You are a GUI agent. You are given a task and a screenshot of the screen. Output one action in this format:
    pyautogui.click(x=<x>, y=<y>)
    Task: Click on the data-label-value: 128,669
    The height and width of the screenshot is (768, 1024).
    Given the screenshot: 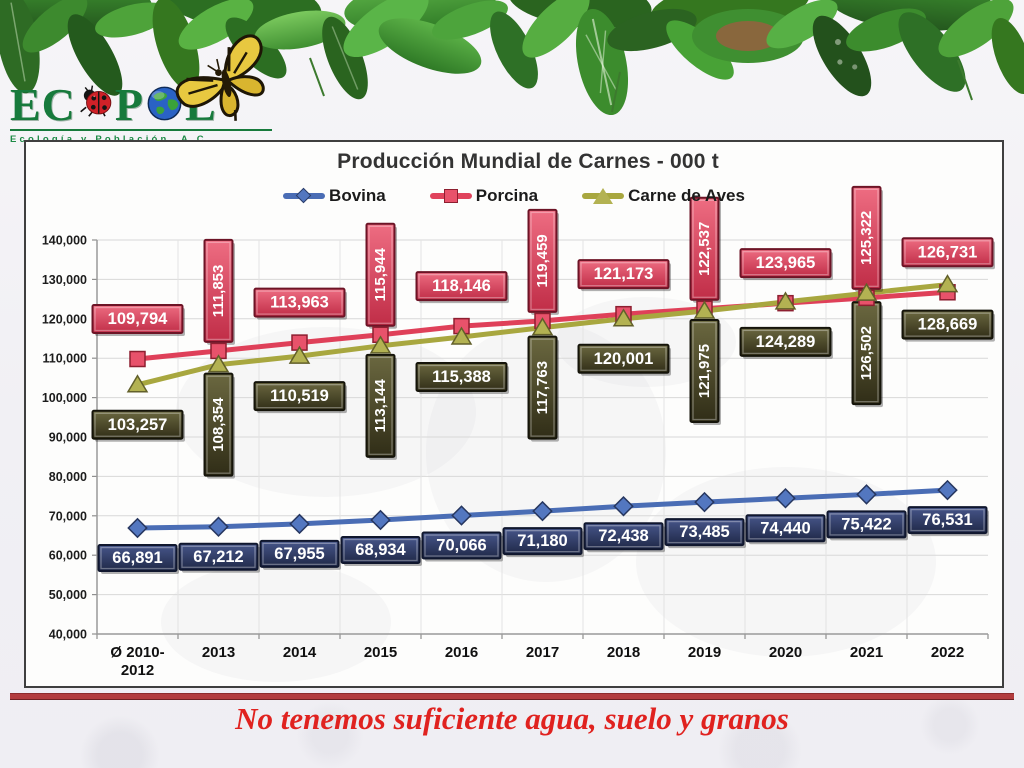 What is the action you would take?
    pyautogui.click(x=948, y=325)
    